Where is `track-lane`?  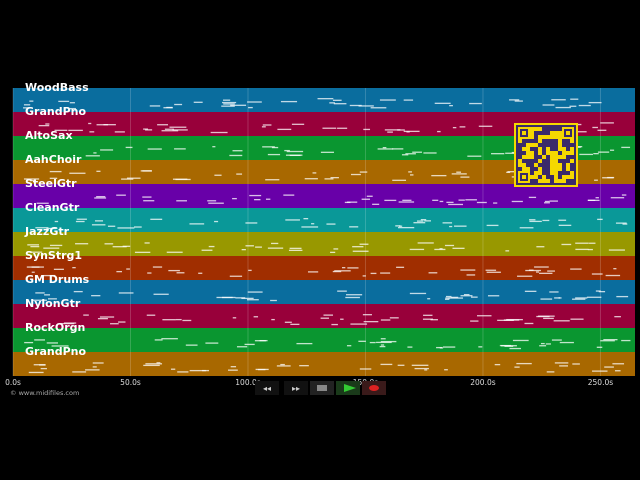 track-lane is located at coordinates (324, 340).